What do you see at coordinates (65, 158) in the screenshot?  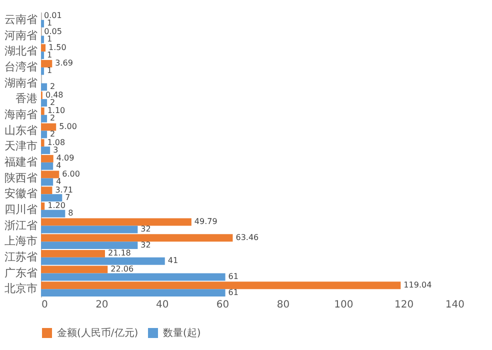 I see `data-label: 4.09` at bounding box center [65, 158].